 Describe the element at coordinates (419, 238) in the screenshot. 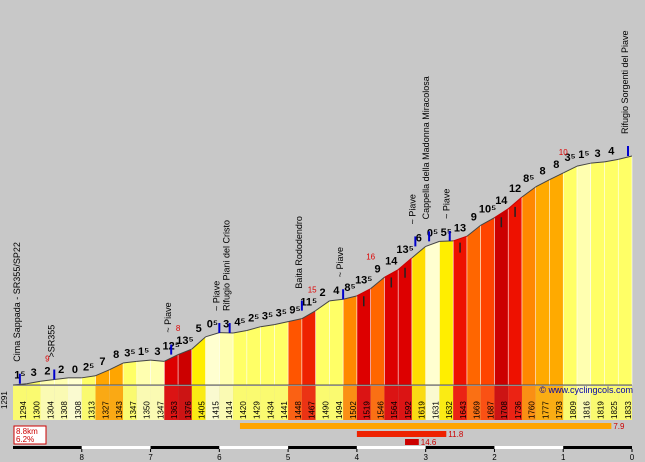

I see `gradient-label: 6` at that location.